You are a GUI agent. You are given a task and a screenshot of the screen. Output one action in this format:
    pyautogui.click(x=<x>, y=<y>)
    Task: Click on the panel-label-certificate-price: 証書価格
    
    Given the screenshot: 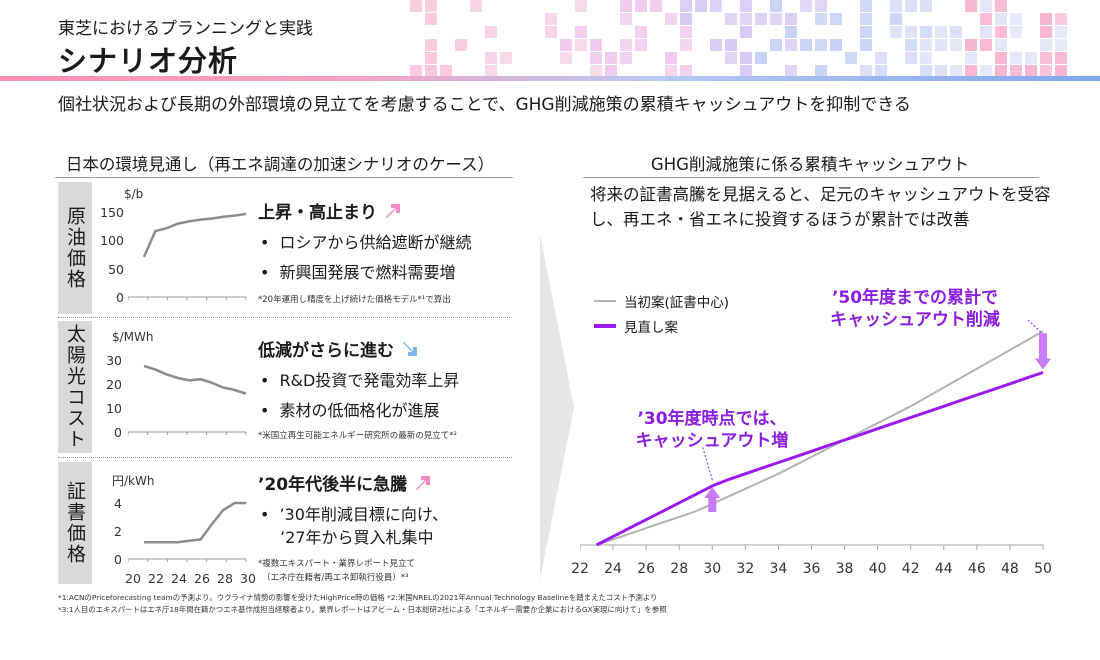 What is the action you would take?
    pyautogui.click(x=75, y=523)
    